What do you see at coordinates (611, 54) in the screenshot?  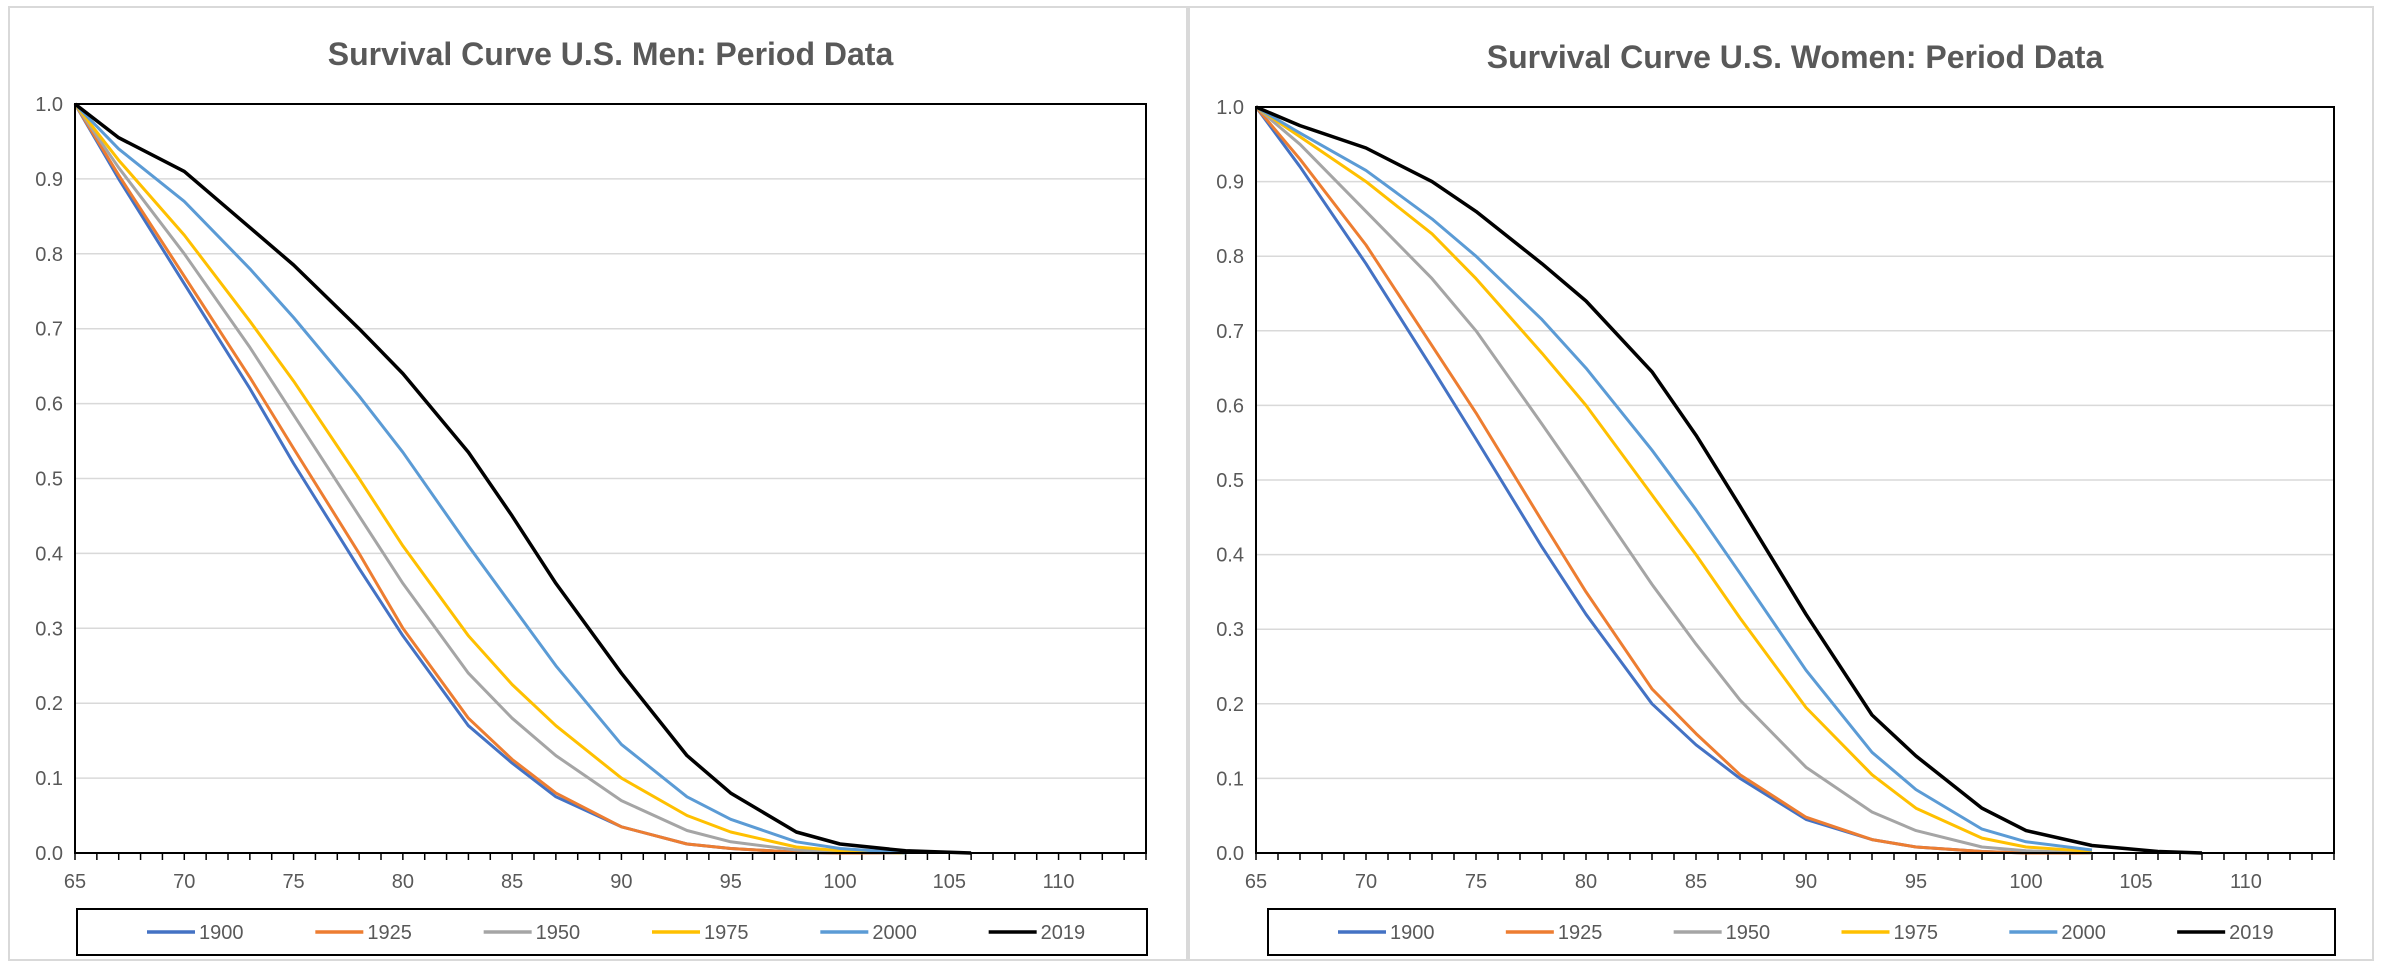 I see `chart-title: Survival Curve U.S. Men: Period Data` at bounding box center [611, 54].